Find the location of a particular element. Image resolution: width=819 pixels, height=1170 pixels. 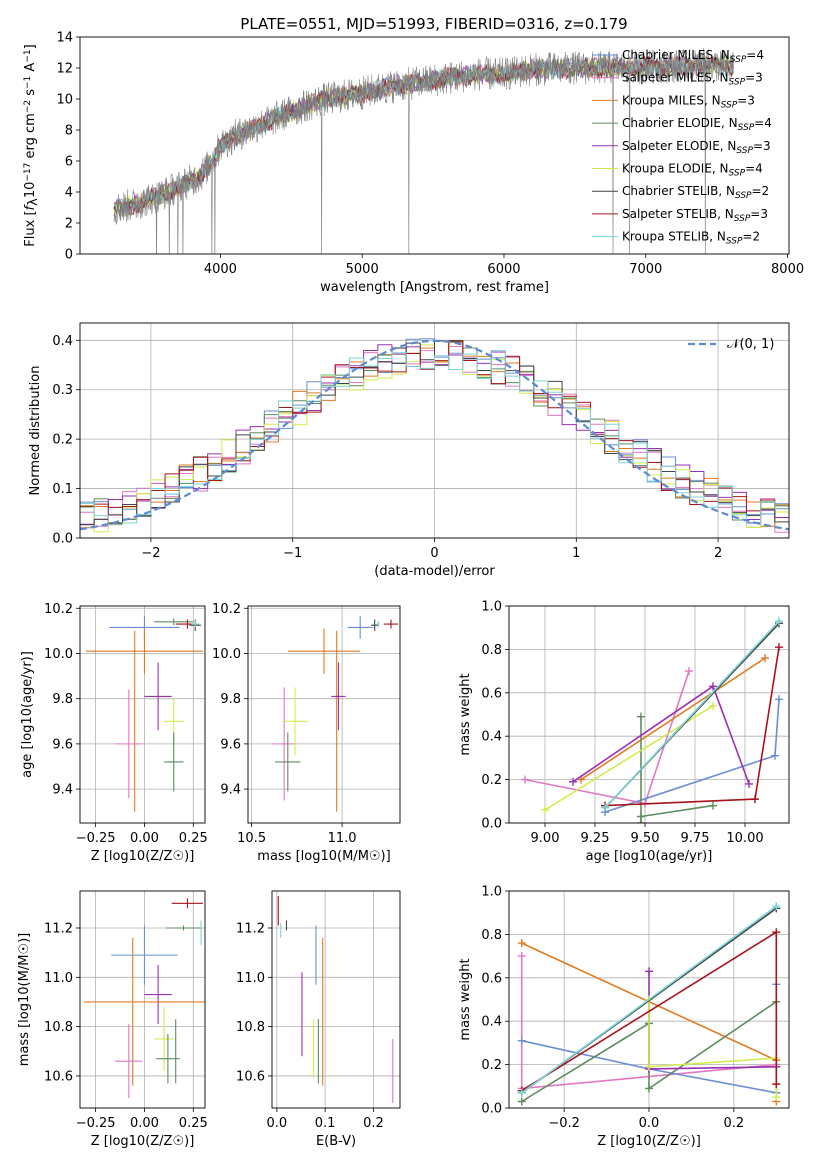

plot-area-age-weight is located at coordinates (652, 720).